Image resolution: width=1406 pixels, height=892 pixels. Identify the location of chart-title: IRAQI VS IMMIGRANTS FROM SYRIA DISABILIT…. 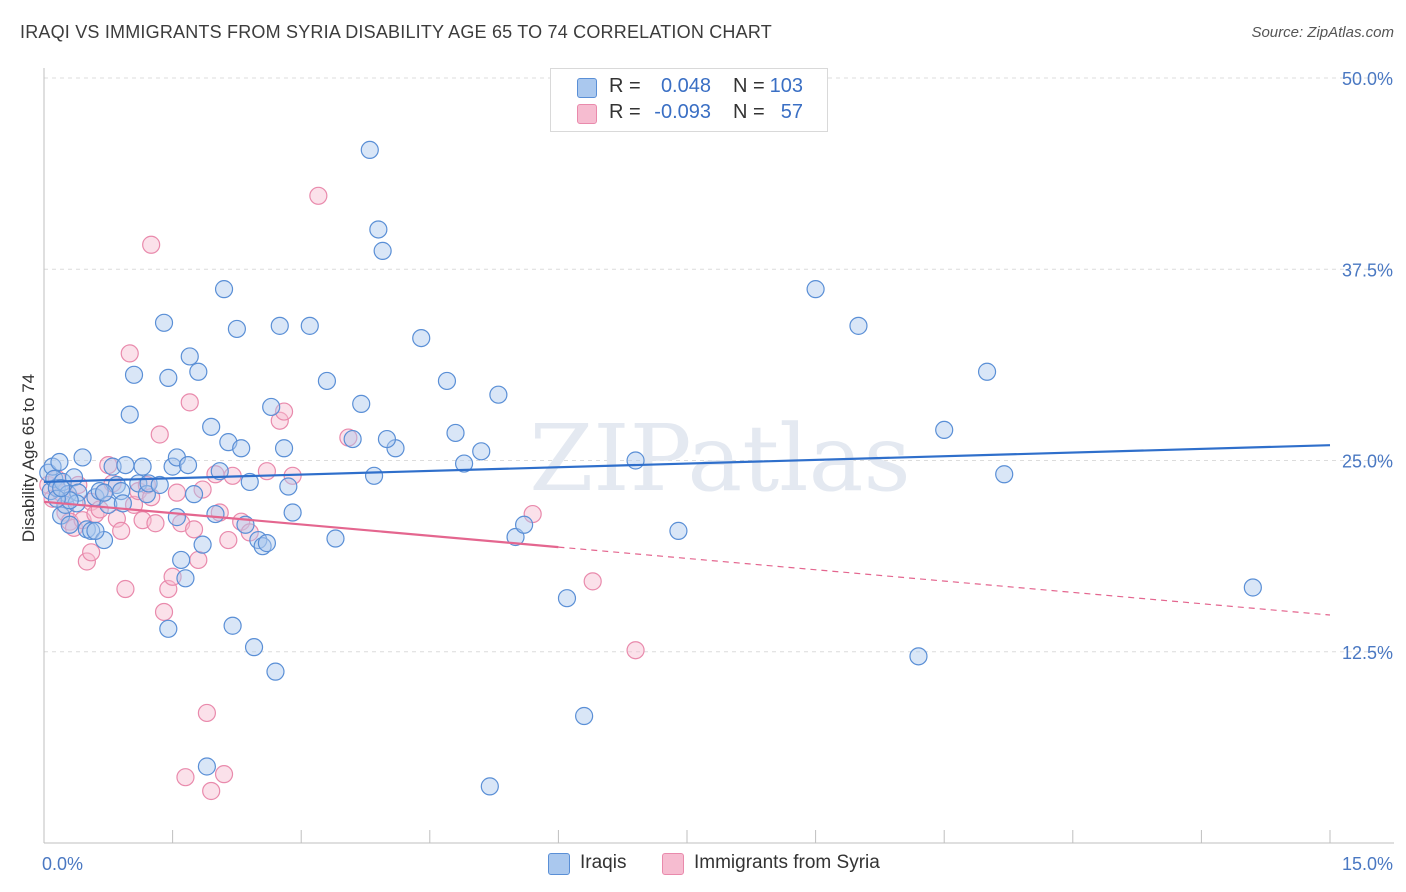
(396, 32).